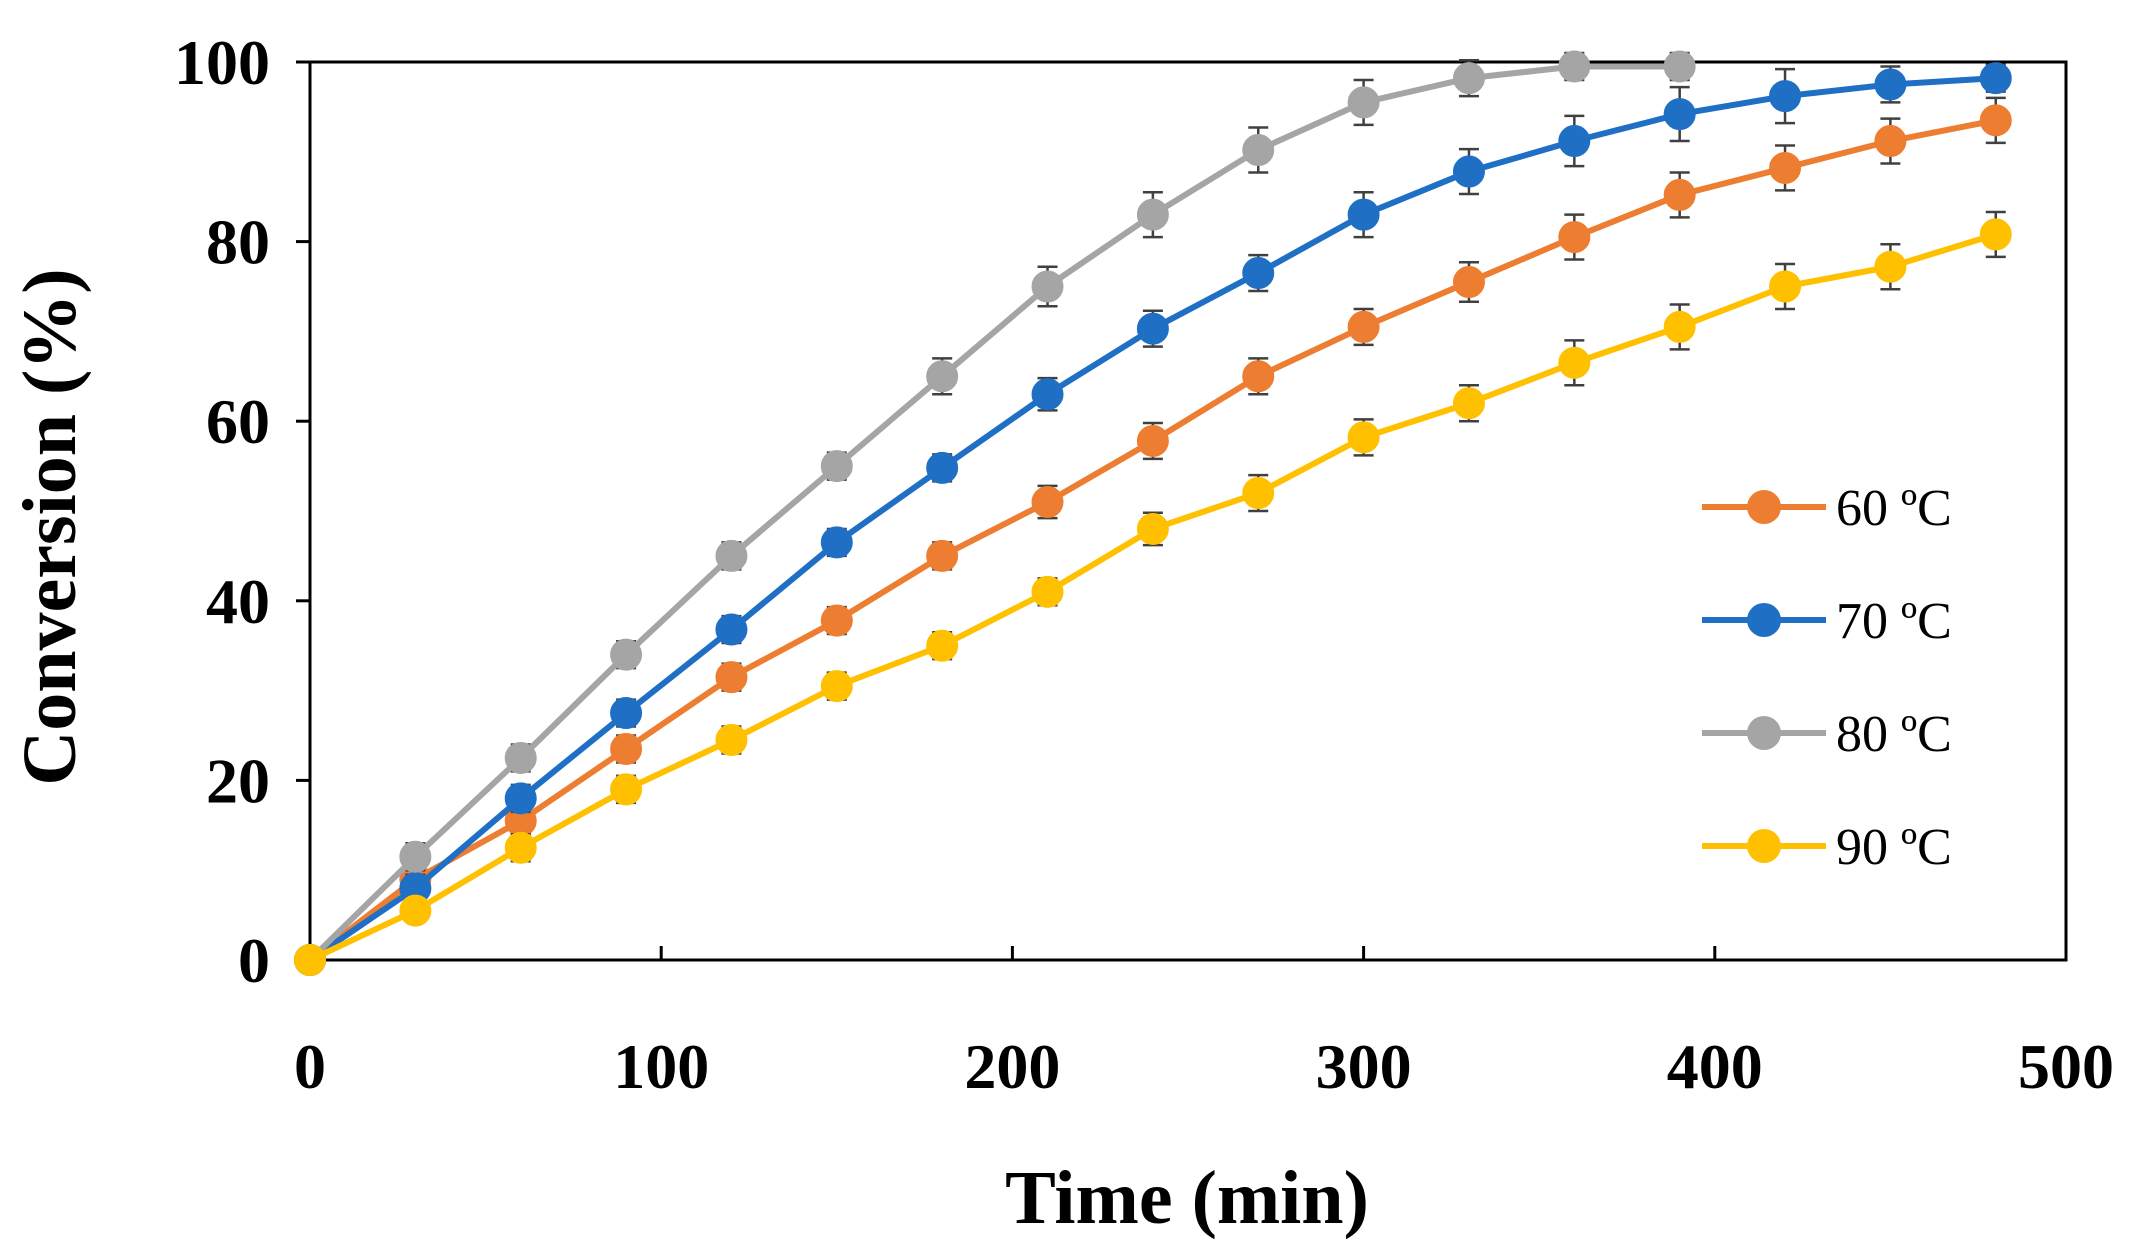 The image size is (2135, 1248). What do you see at coordinates (254, 960) in the screenshot?
I see `y-tick-label: 0` at bounding box center [254, 960].